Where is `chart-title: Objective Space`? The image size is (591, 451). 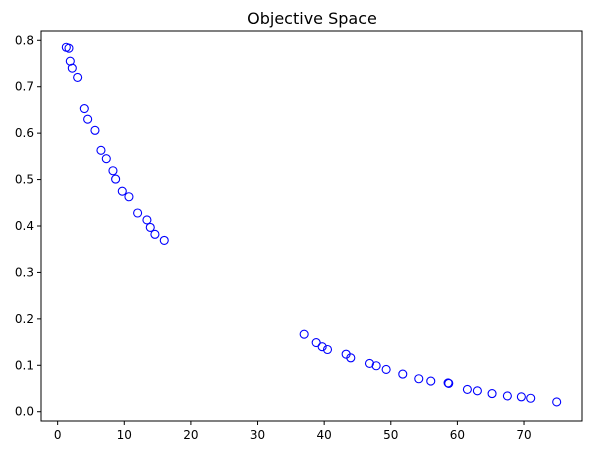
chart-title: Objective Space is located at coordinates (312, 18).